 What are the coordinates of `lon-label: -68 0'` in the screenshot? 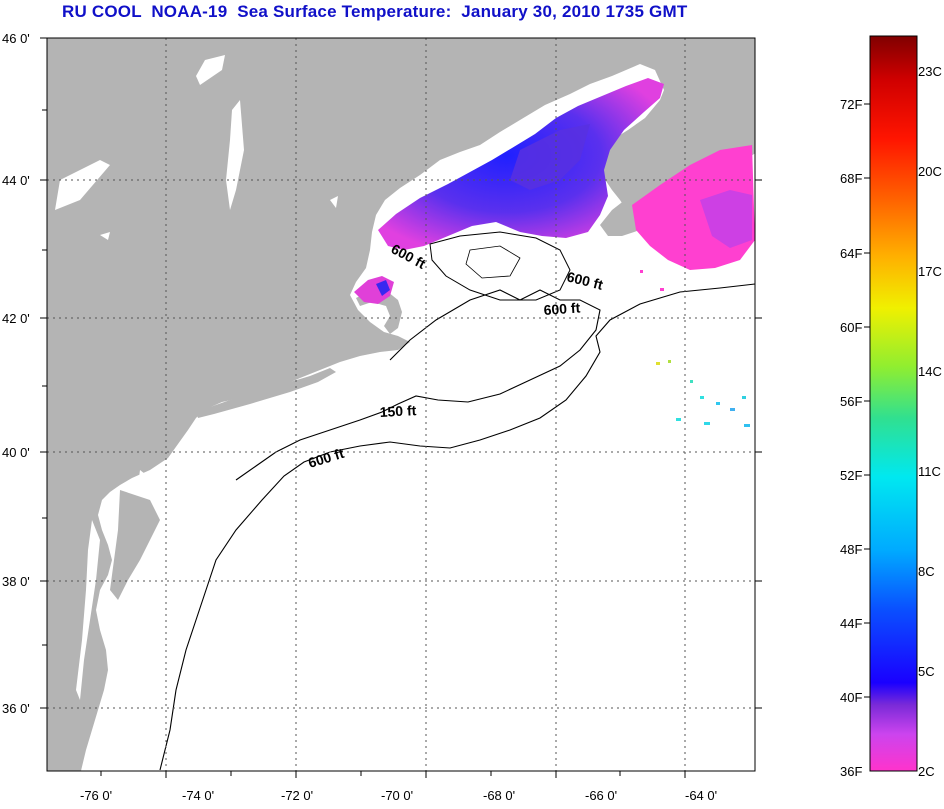 It's located at (499, 795).